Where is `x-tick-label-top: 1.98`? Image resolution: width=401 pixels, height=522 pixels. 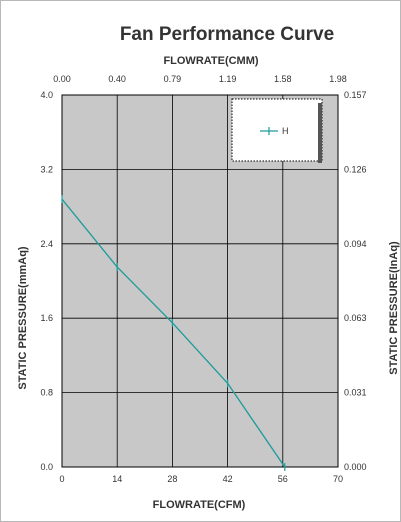
x-tick-label-top: 1.98 is located at coordinates (338, 79).